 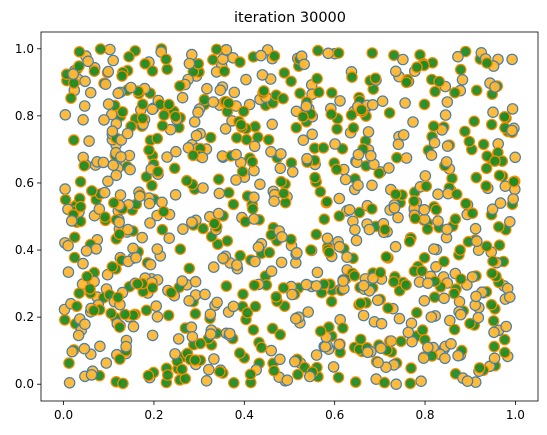 What do you see at coordinates (24, 49) in the screenshot?
I see `y-tick-label: 1.0` at bounding box center [24, 49].